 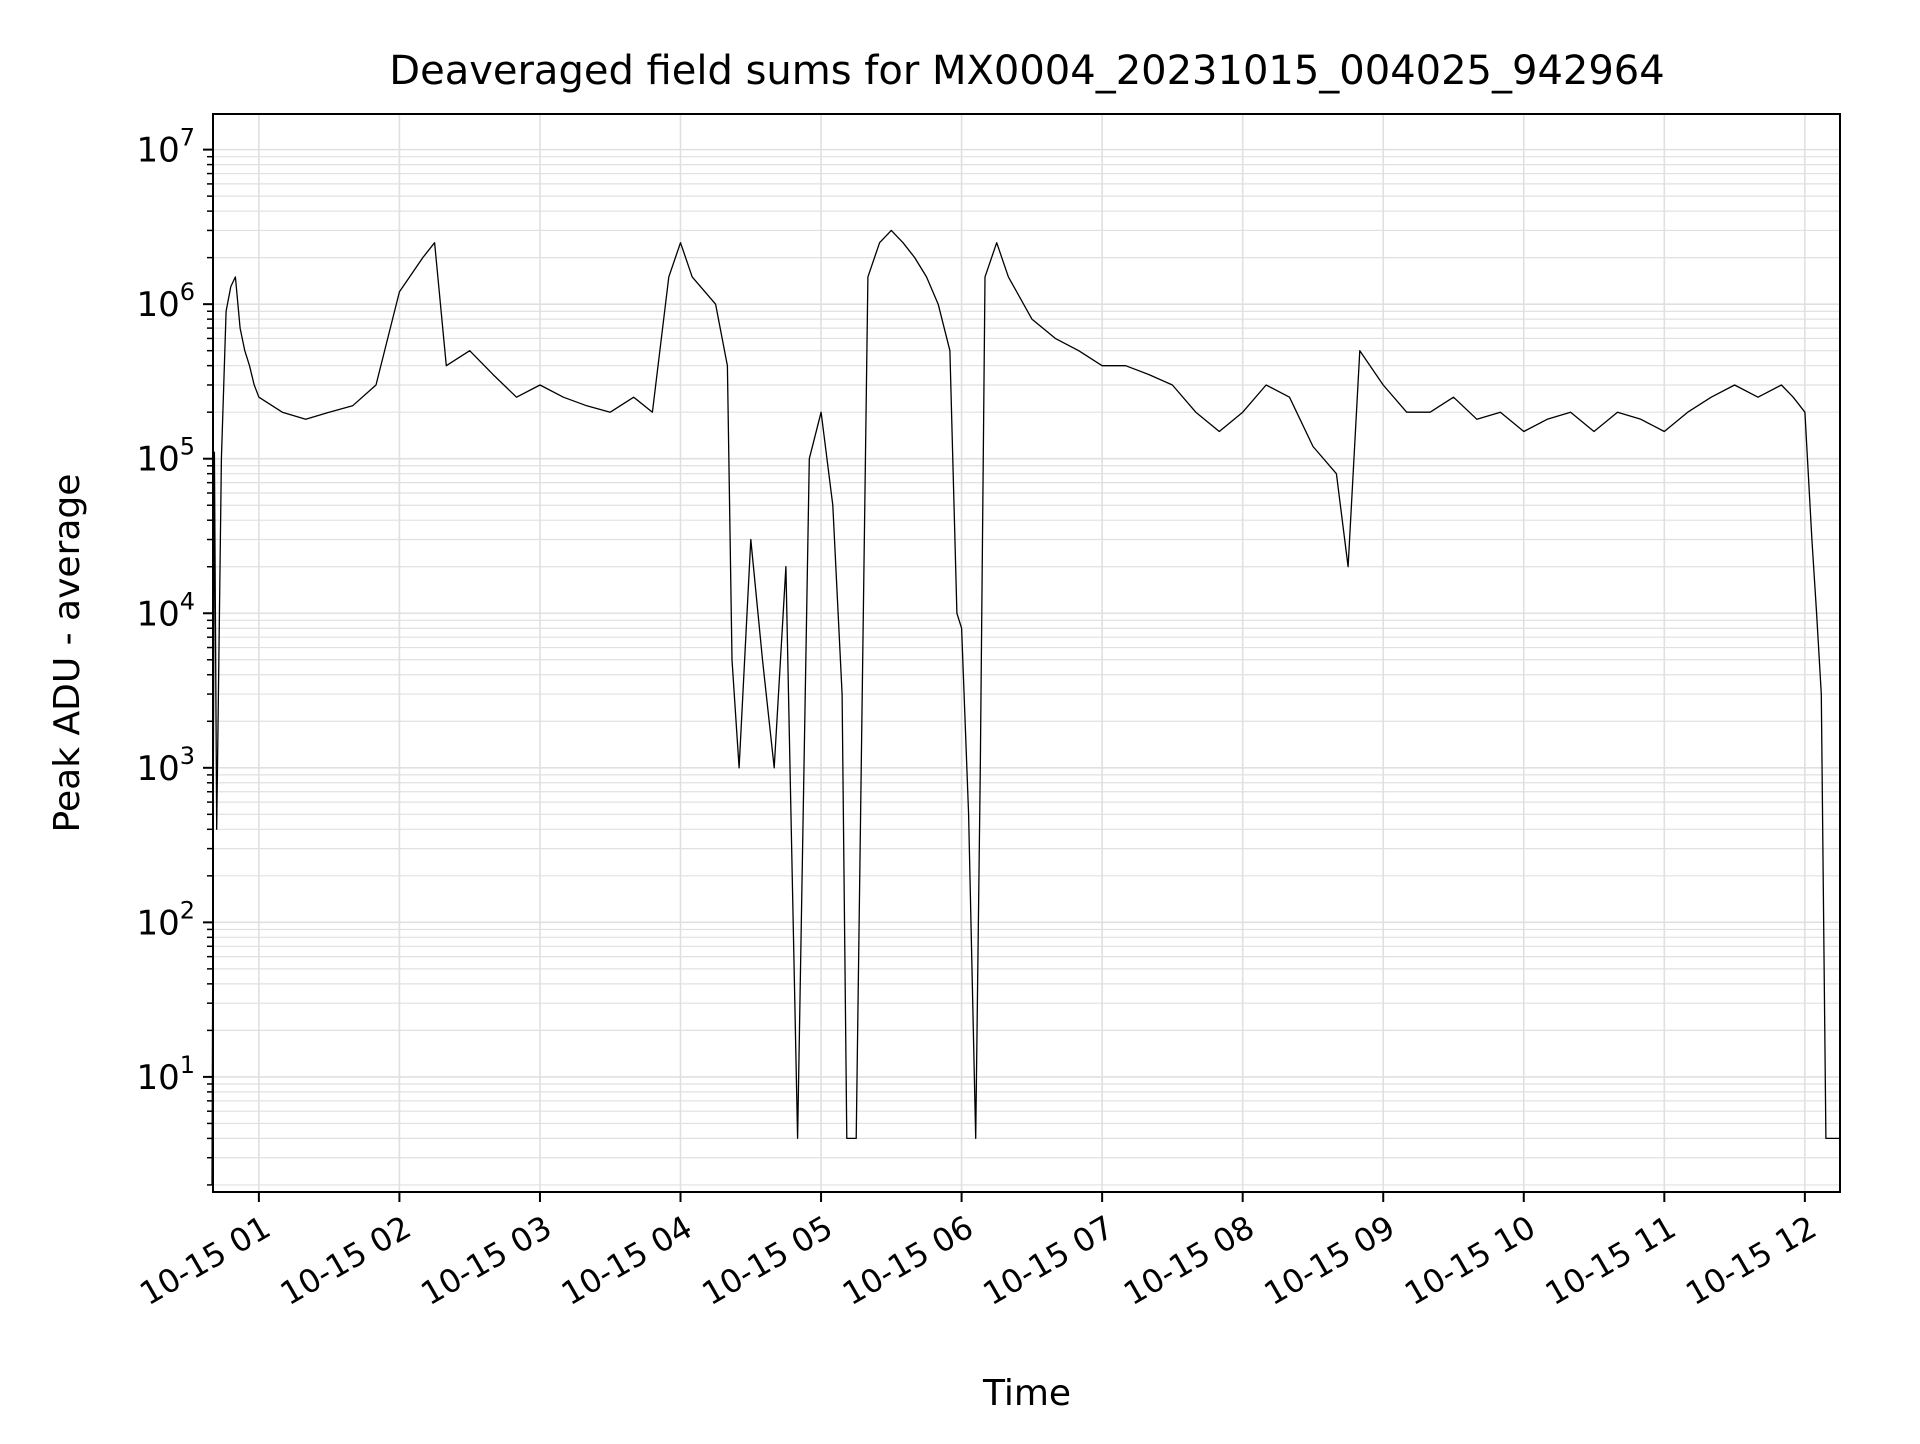 I want to click on y-tick-label: 10², so click(x=165, y=919).